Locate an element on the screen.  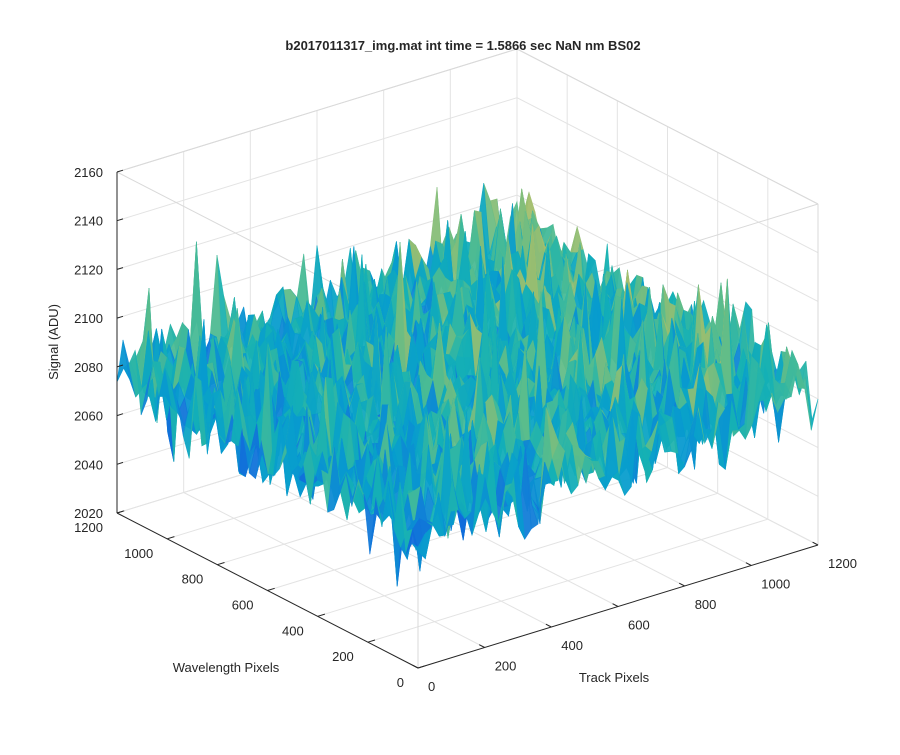
z-tick-label: 2080 is located at coordinates (88, 367).